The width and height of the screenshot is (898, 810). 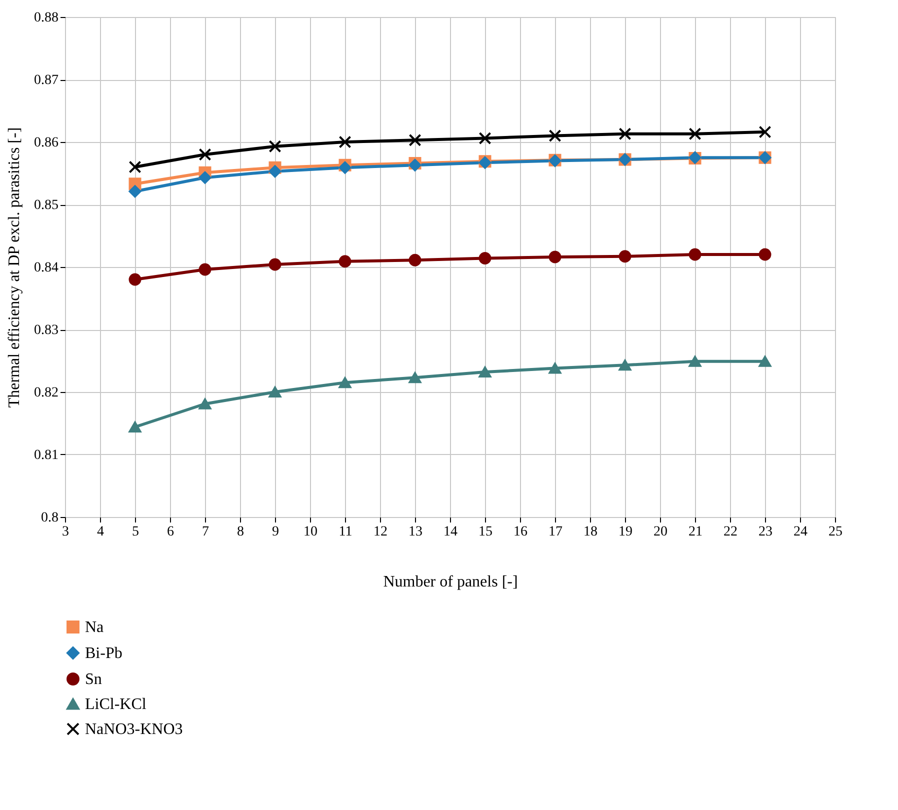 I want to click on x-tick-label: 22, so click(x=731, y=532).